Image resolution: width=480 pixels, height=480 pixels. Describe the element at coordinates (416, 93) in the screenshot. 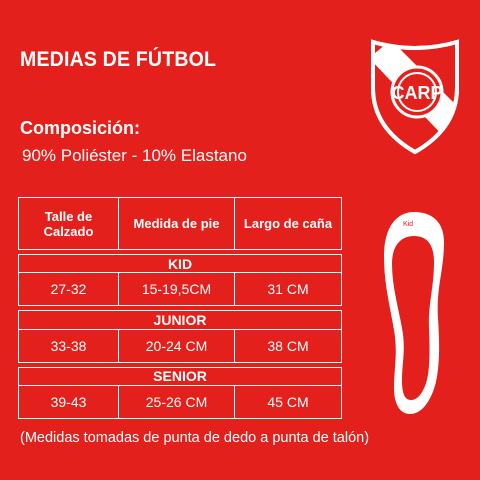

I see `svg-text: CARP` at that location.